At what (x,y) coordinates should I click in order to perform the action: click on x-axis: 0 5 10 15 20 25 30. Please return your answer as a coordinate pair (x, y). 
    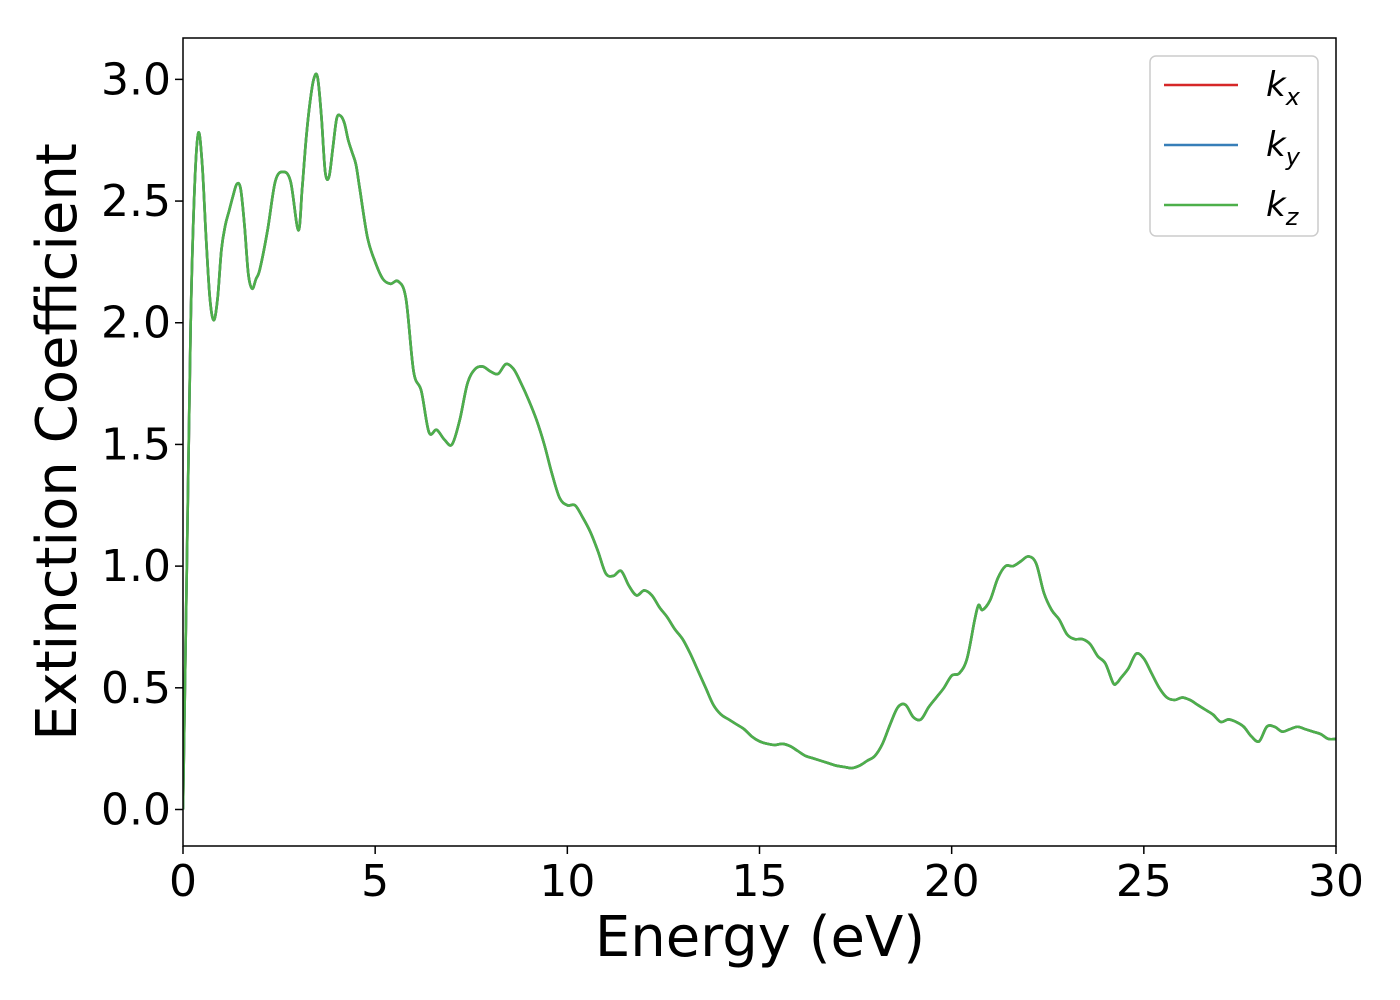
    Looking at the image, I should click on (766, 876).